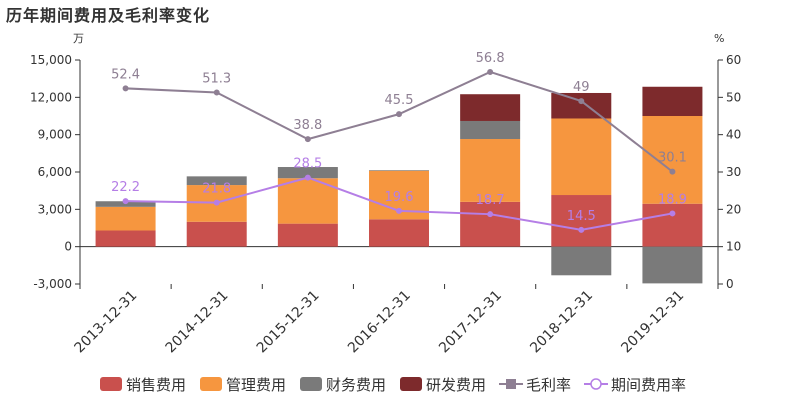 This screenshot has width=800, height=400. What do you see at coordinates (216, 189) in the screenshot?
I see `data-label: 21.8` at bounding box center [216, 189].